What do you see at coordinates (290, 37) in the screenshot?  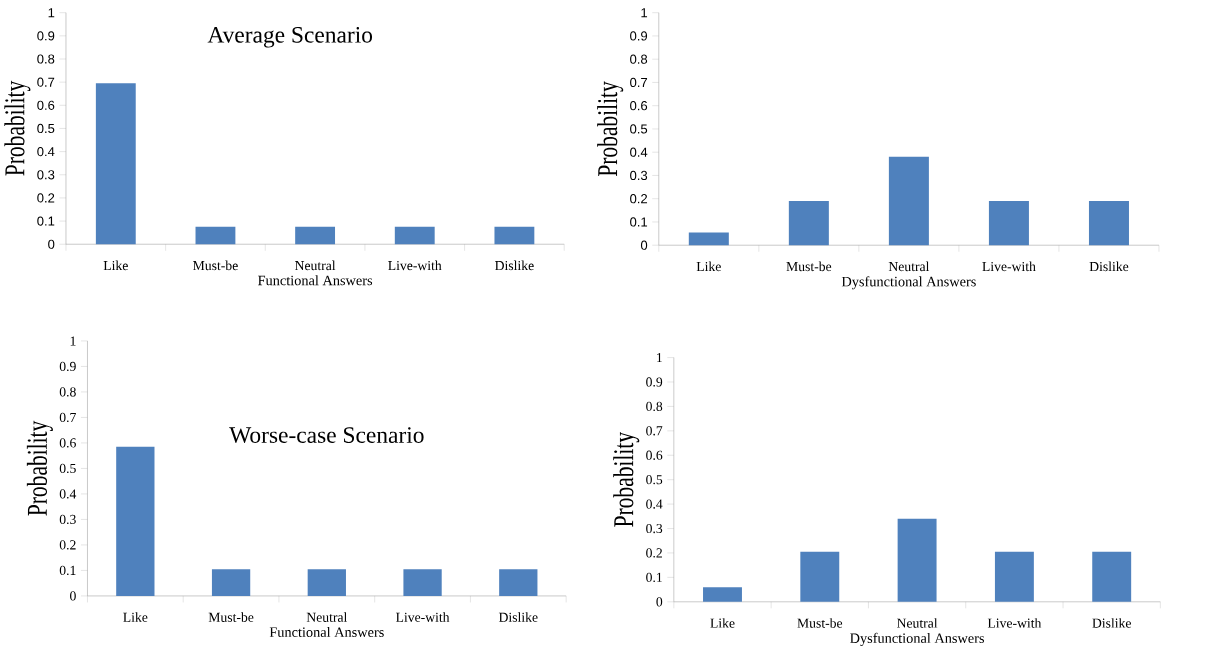 I see `text: Average Scenario` at bounding box center [290, 37].